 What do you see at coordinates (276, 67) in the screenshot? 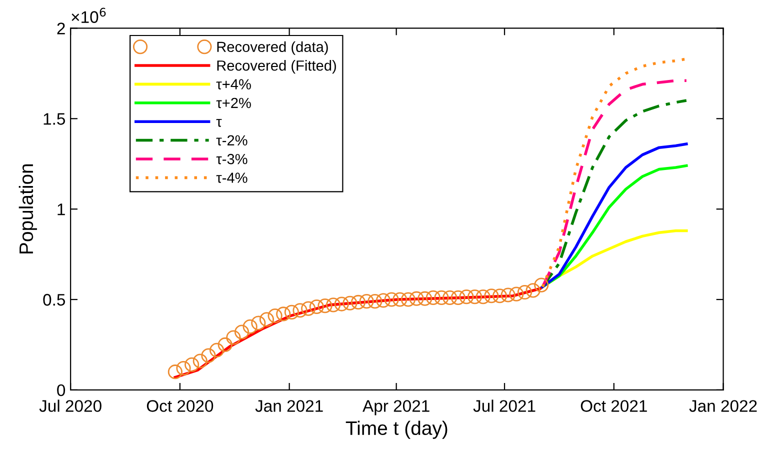
I see `legend-label: Recovered (Fitted)` at bounding box center [276, 67].